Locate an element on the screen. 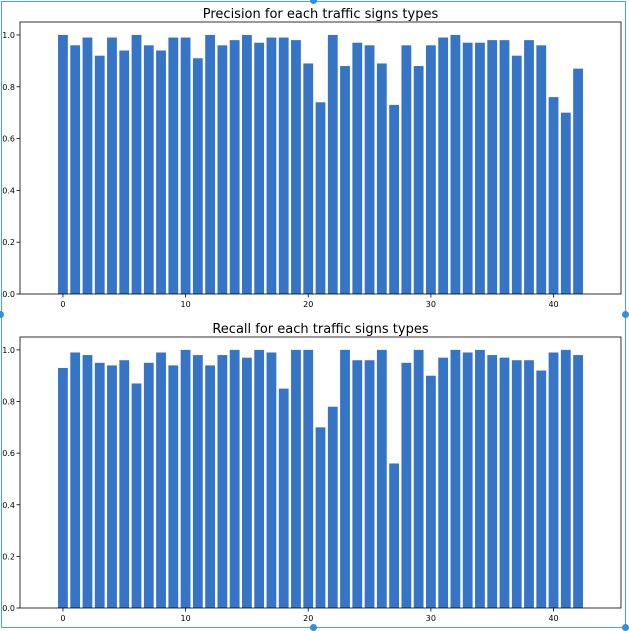  x-tick-label: 10 is located at coordinates (185, 618).